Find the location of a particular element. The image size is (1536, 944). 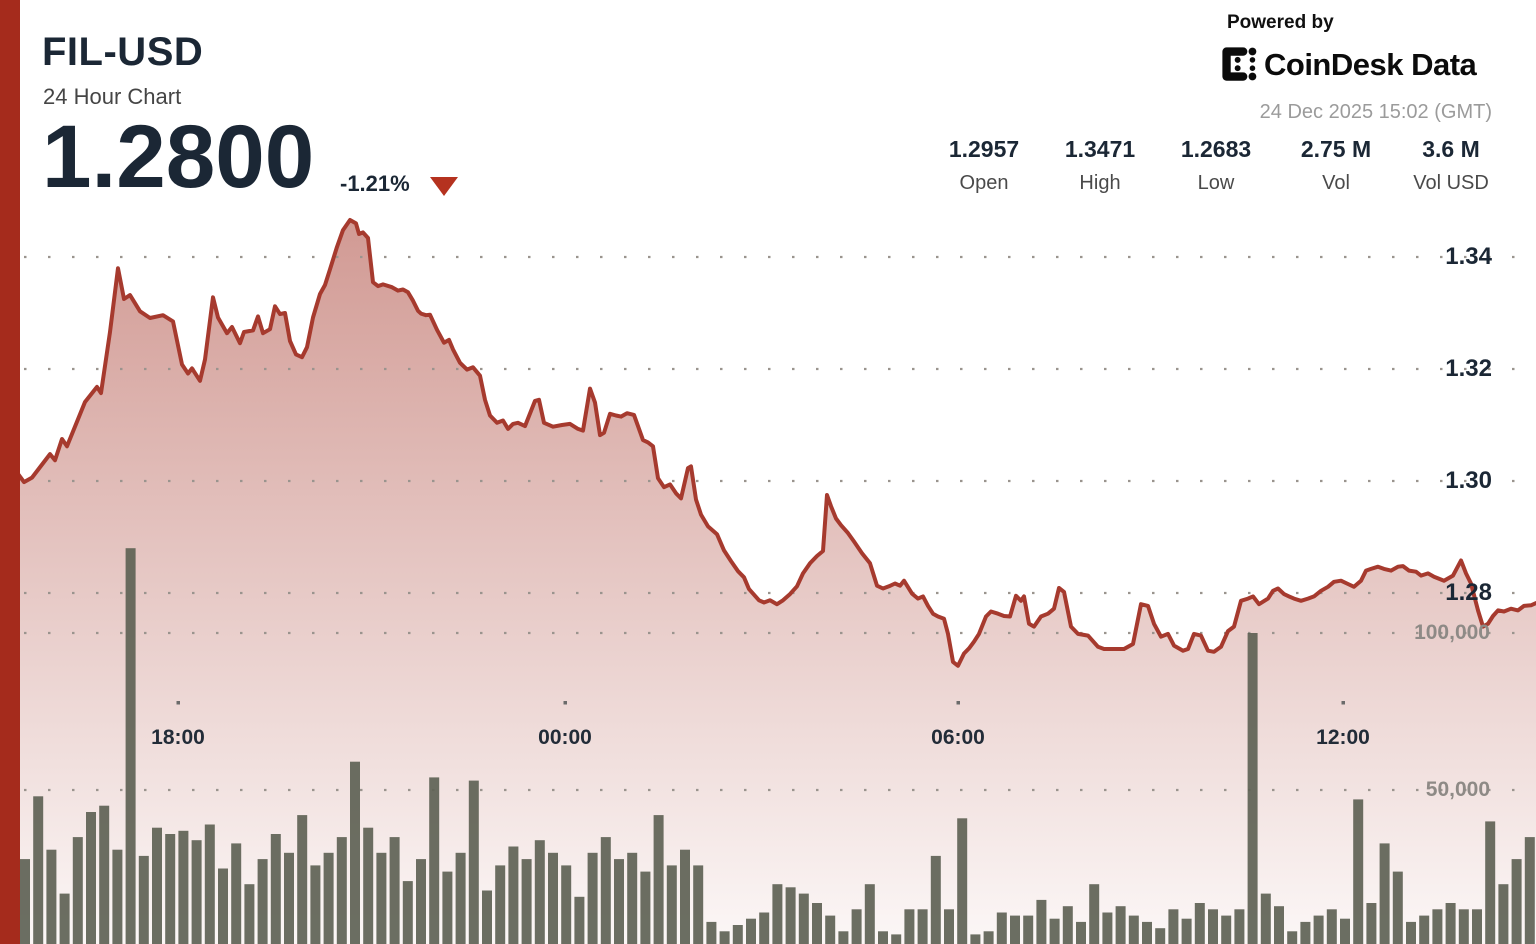

coindesk-logo-icon is located at coordinates (1239, 64).